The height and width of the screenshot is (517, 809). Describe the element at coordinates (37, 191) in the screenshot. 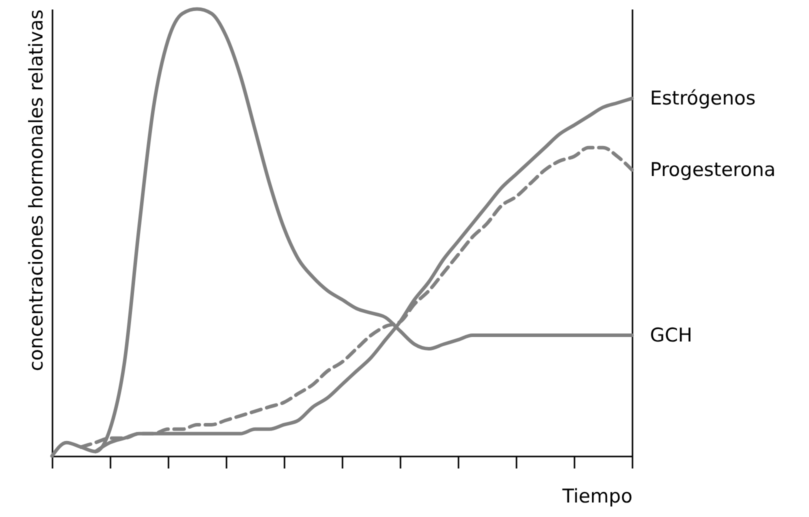

I see `y-axis-title: concentraciones hormonales relativas` at that location.